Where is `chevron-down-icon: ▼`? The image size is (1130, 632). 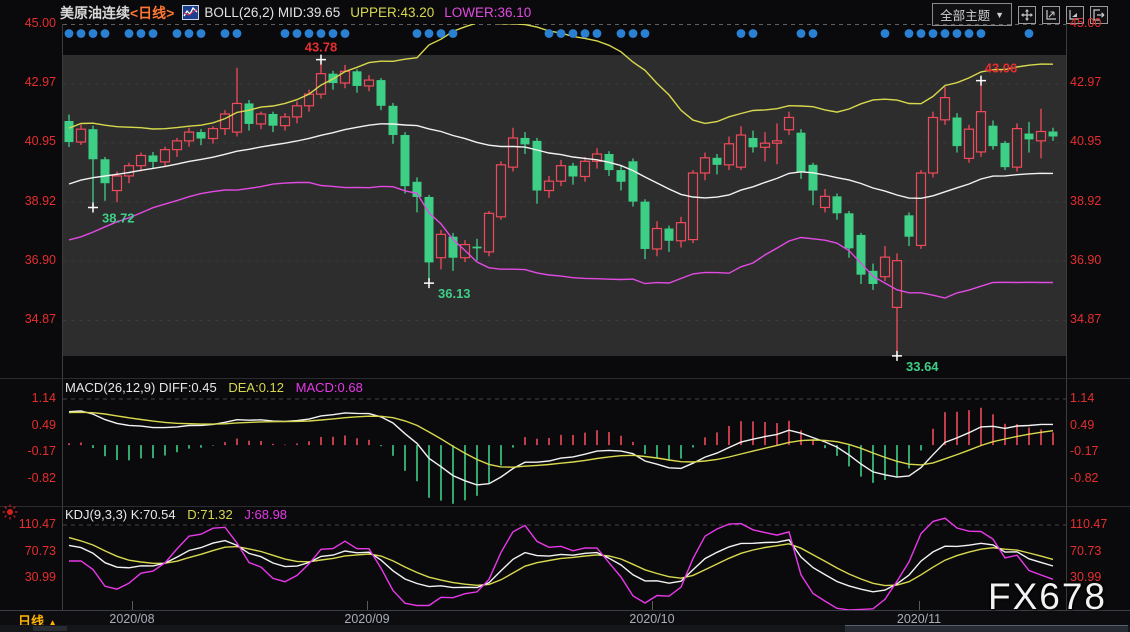
chevron-down-icon: ▼ is located at coordinates (999, 14).